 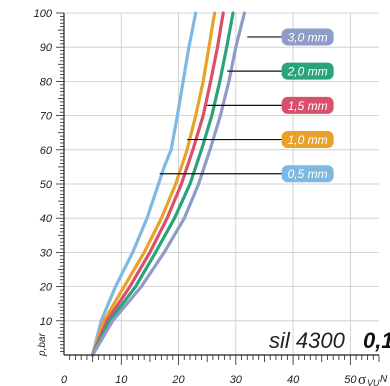 I want to click on y-tick-label: 70, so click(x=46, y=117).